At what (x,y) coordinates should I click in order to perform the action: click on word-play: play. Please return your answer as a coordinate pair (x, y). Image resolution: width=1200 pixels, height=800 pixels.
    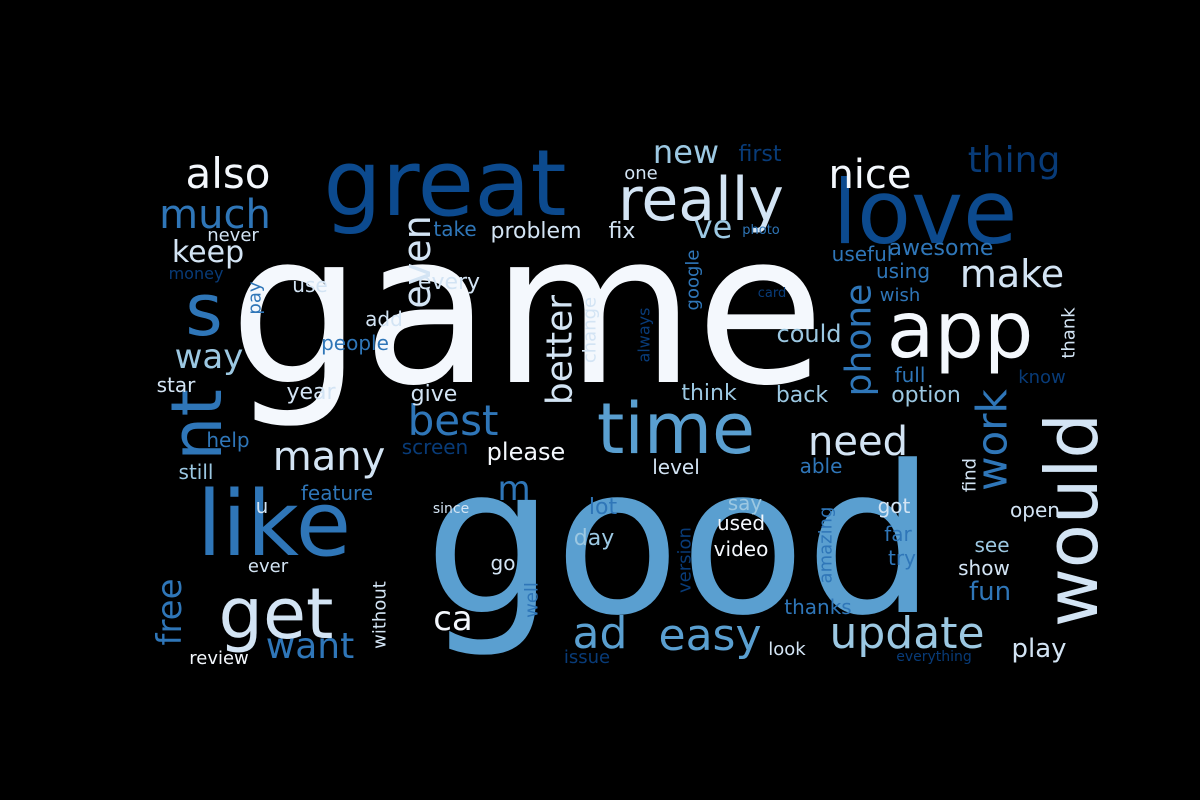
    Looking at the image, I should click on (1038, 649).